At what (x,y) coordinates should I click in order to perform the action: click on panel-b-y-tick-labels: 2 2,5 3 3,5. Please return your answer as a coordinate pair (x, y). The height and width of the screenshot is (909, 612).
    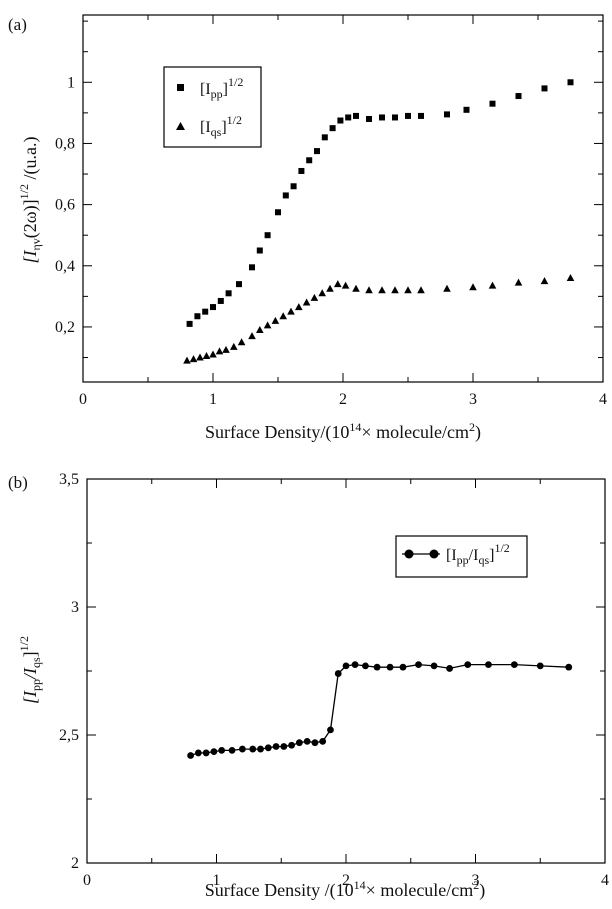
    Looking at the image, I should click on (69, 671).